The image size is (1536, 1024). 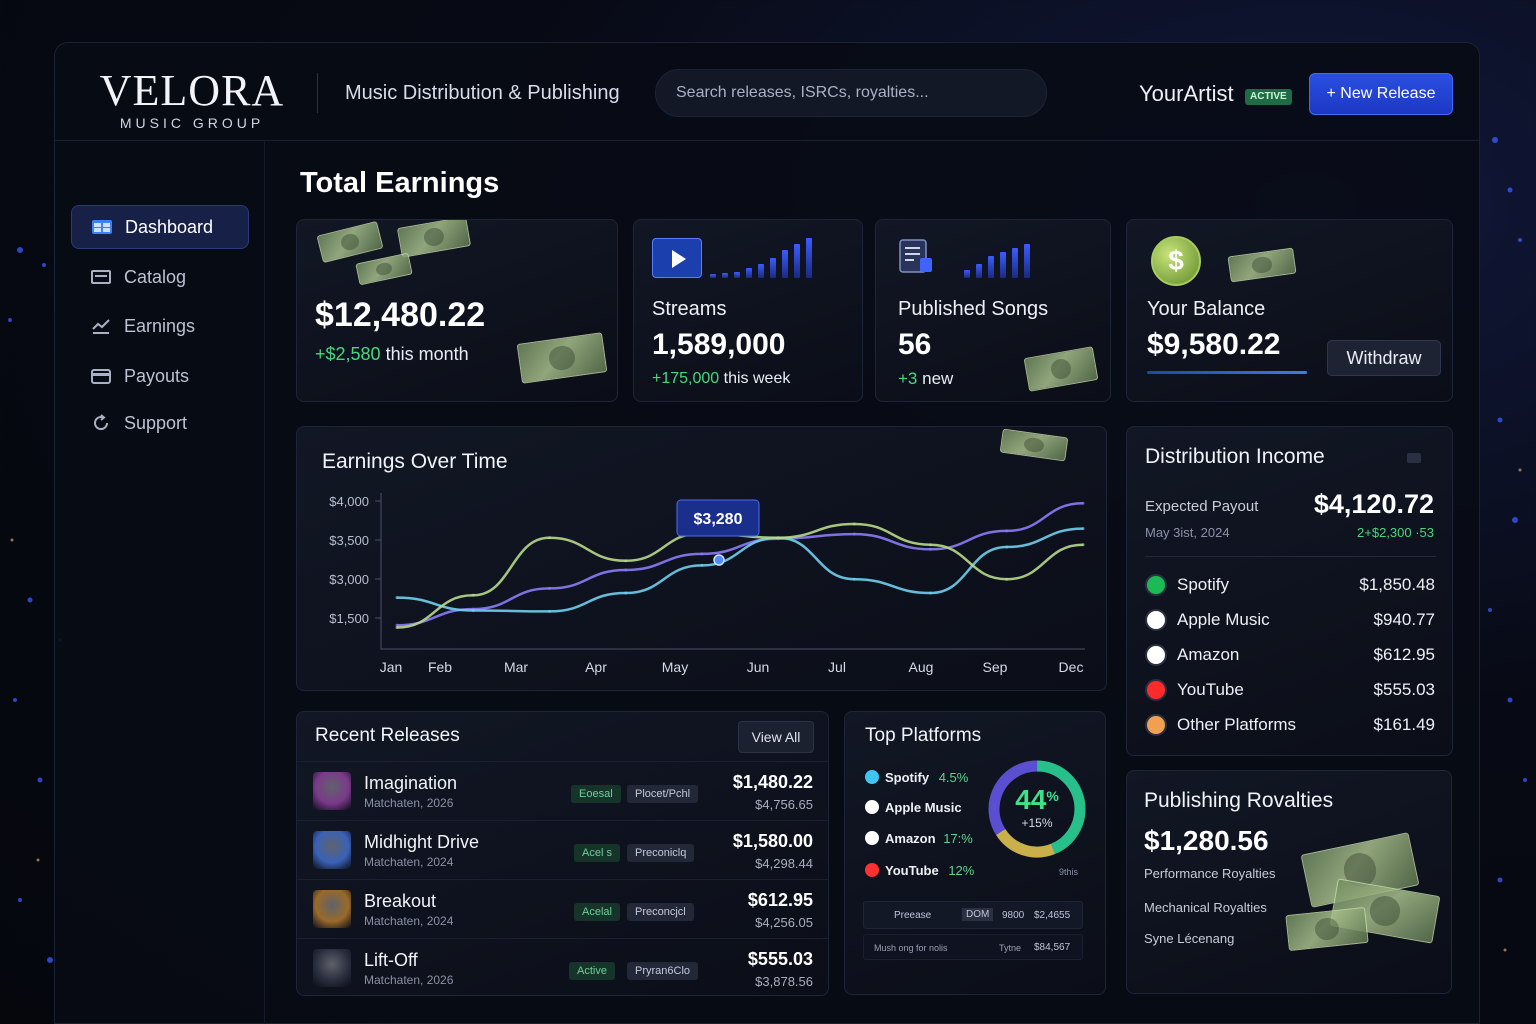 What do you see at coordinates (911, 948) in the screenshot?
I see `summary-cell: Mush ong for nolis` at bounding box center [911, 948].